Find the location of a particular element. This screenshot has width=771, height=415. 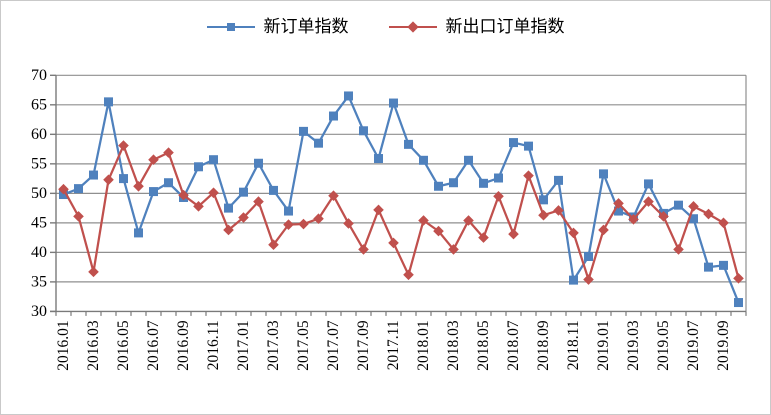

x-axis-tick-label: 2016.03 is located at coordinates (93, 345).